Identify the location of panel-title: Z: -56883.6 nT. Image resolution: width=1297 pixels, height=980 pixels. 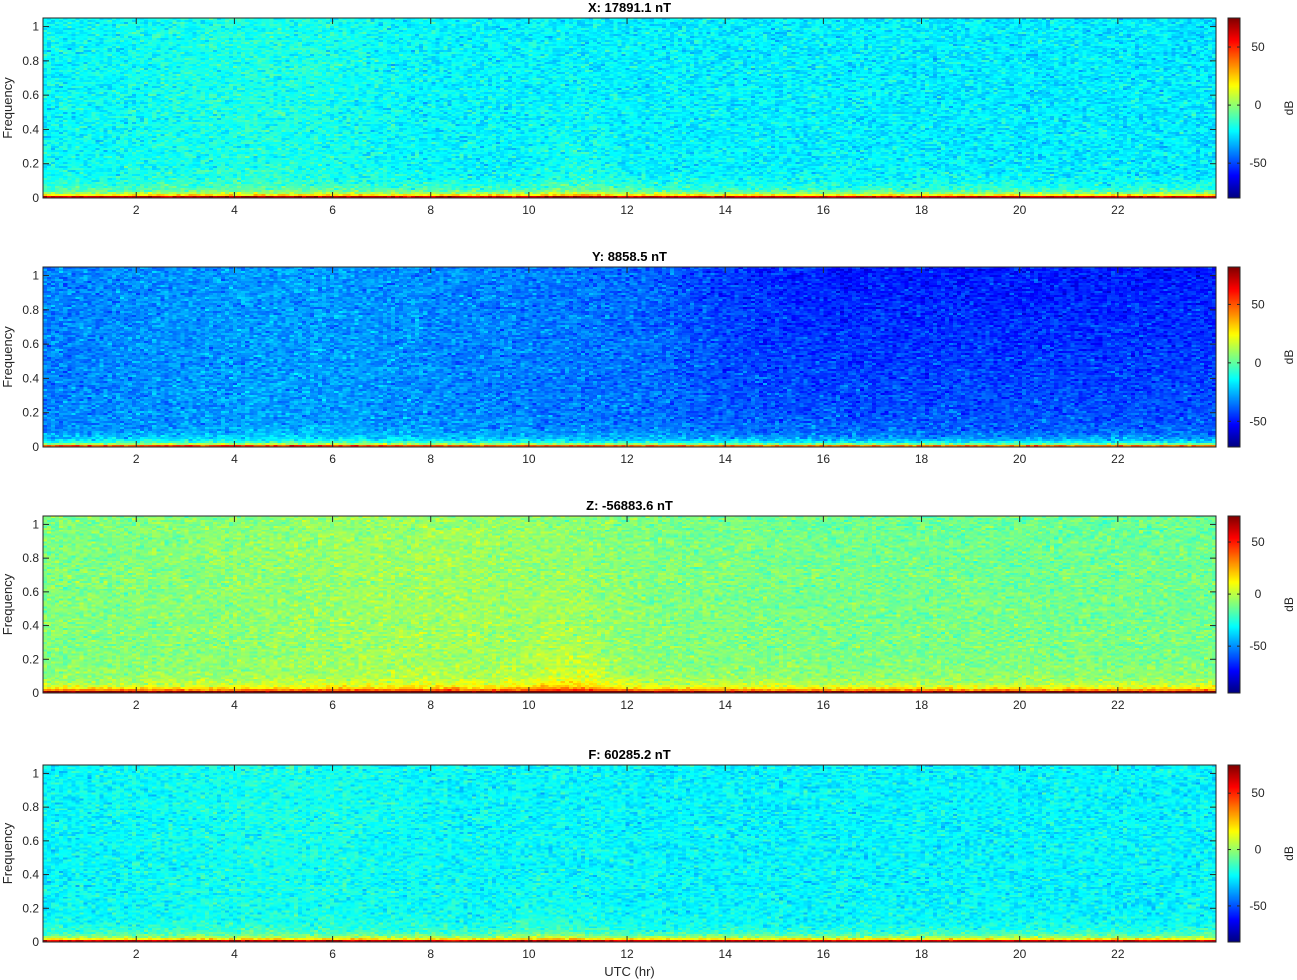
(629, 505).